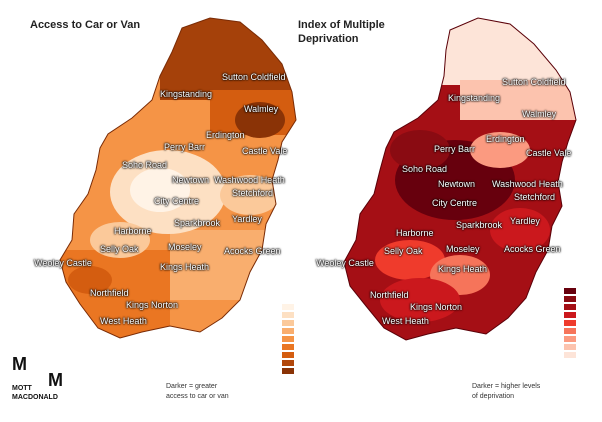  What do you see at coordinates (436, 307) in the screenshot?
I see `place-label-kings-norton-r: Kings Norton` at bounding box center [436, 307].